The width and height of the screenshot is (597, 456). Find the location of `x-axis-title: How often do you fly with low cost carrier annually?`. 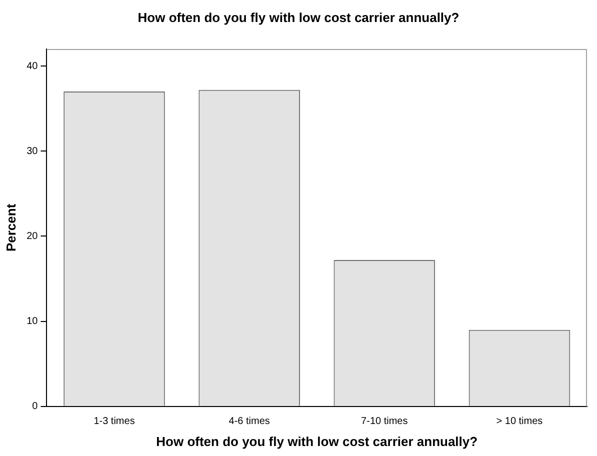

x-axis-title: How often do you fly with low cost carrier annually? is located at coordinates (317, 441).